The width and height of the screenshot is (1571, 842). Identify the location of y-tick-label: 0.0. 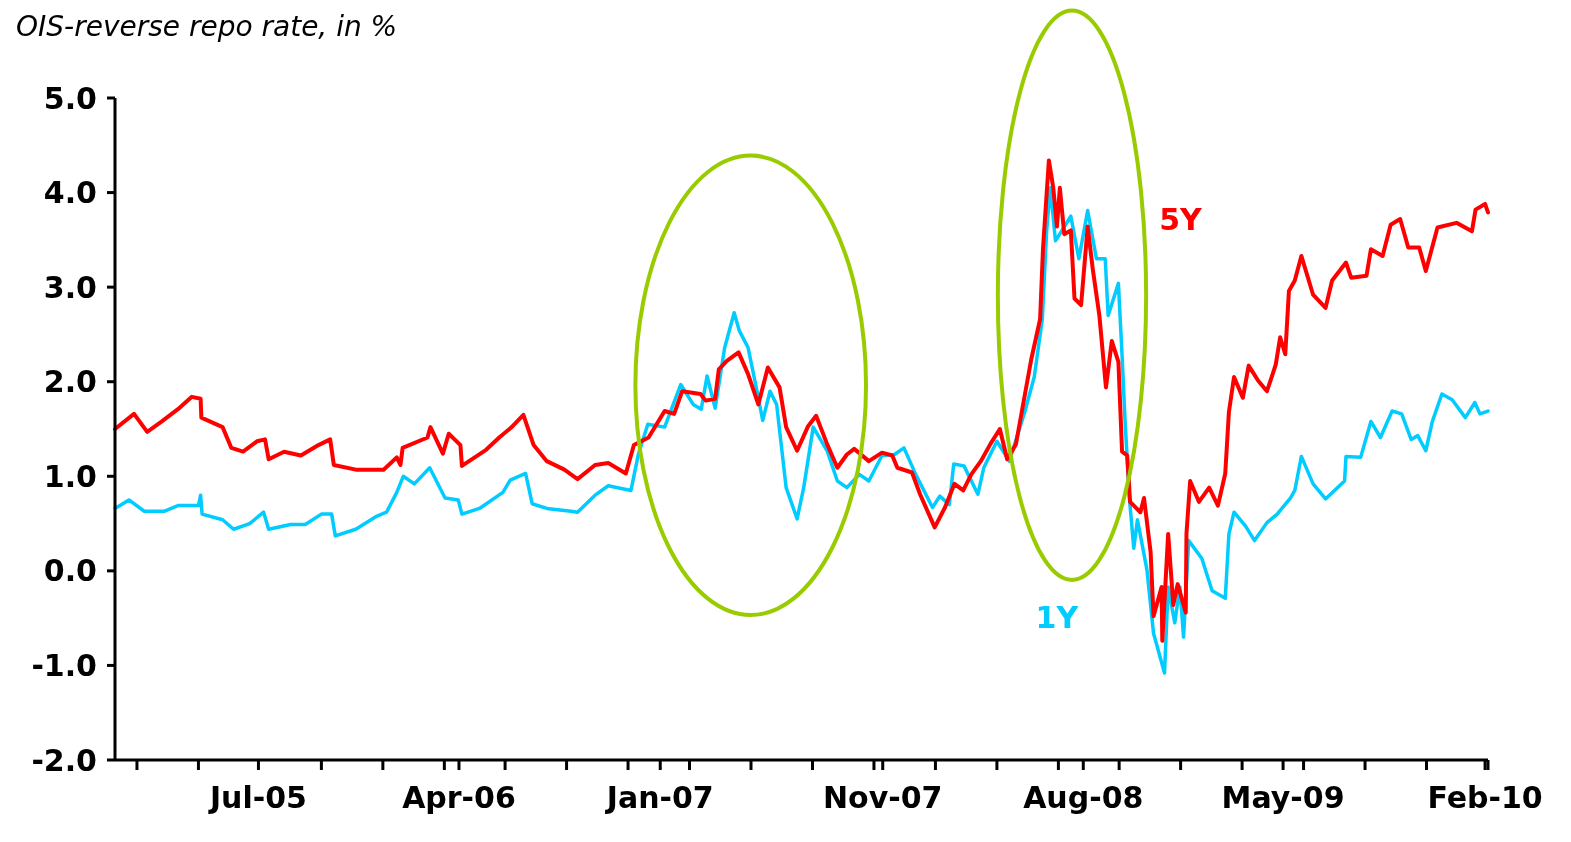
(70, 571).